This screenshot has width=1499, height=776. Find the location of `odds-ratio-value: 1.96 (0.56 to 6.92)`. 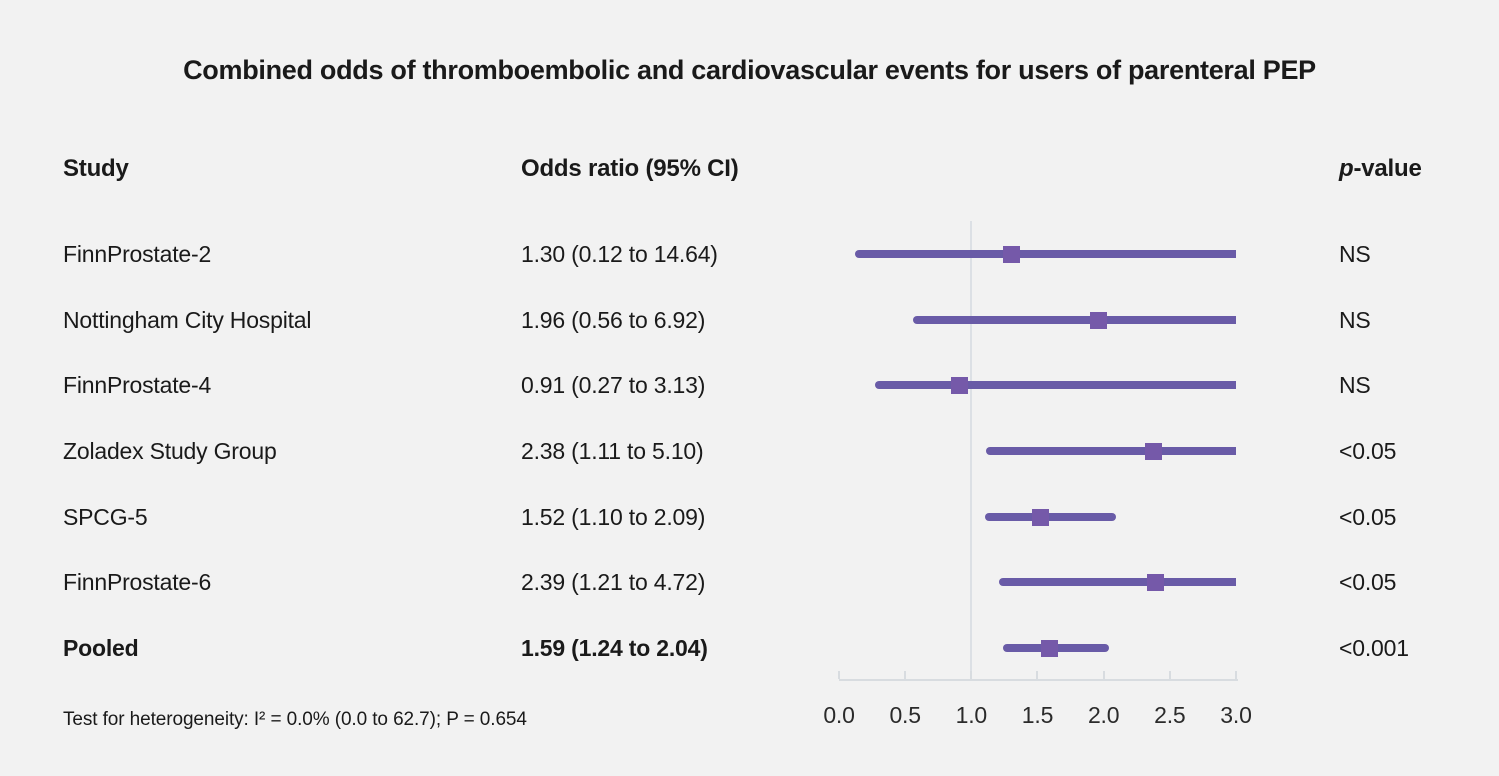

odds-ratio-value: 1.96 (0.56 to 6.92) is located at coordinates (613, 320).